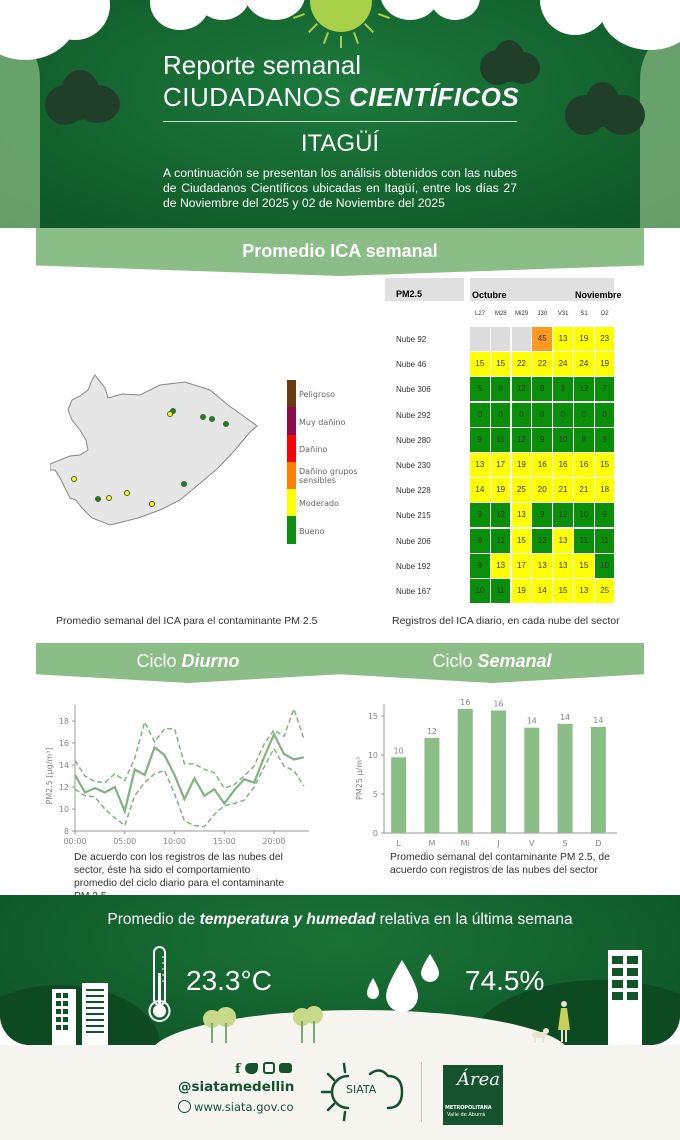 The image size is (680, 1140). What do you see at coordinates (317, 394) in the screenshot?
I see `legend-label: Peligroso` at bounding box center [317, 394].